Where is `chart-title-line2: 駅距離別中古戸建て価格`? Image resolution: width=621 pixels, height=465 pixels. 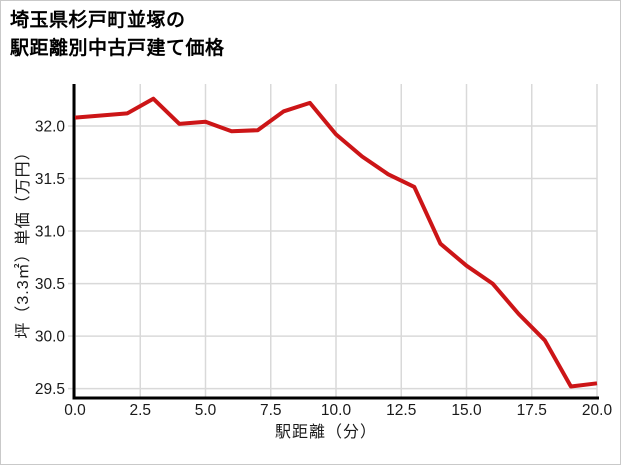 chart-title-line2: 駅距離別中古戸建て価格 is located at coordinates (117, 48).